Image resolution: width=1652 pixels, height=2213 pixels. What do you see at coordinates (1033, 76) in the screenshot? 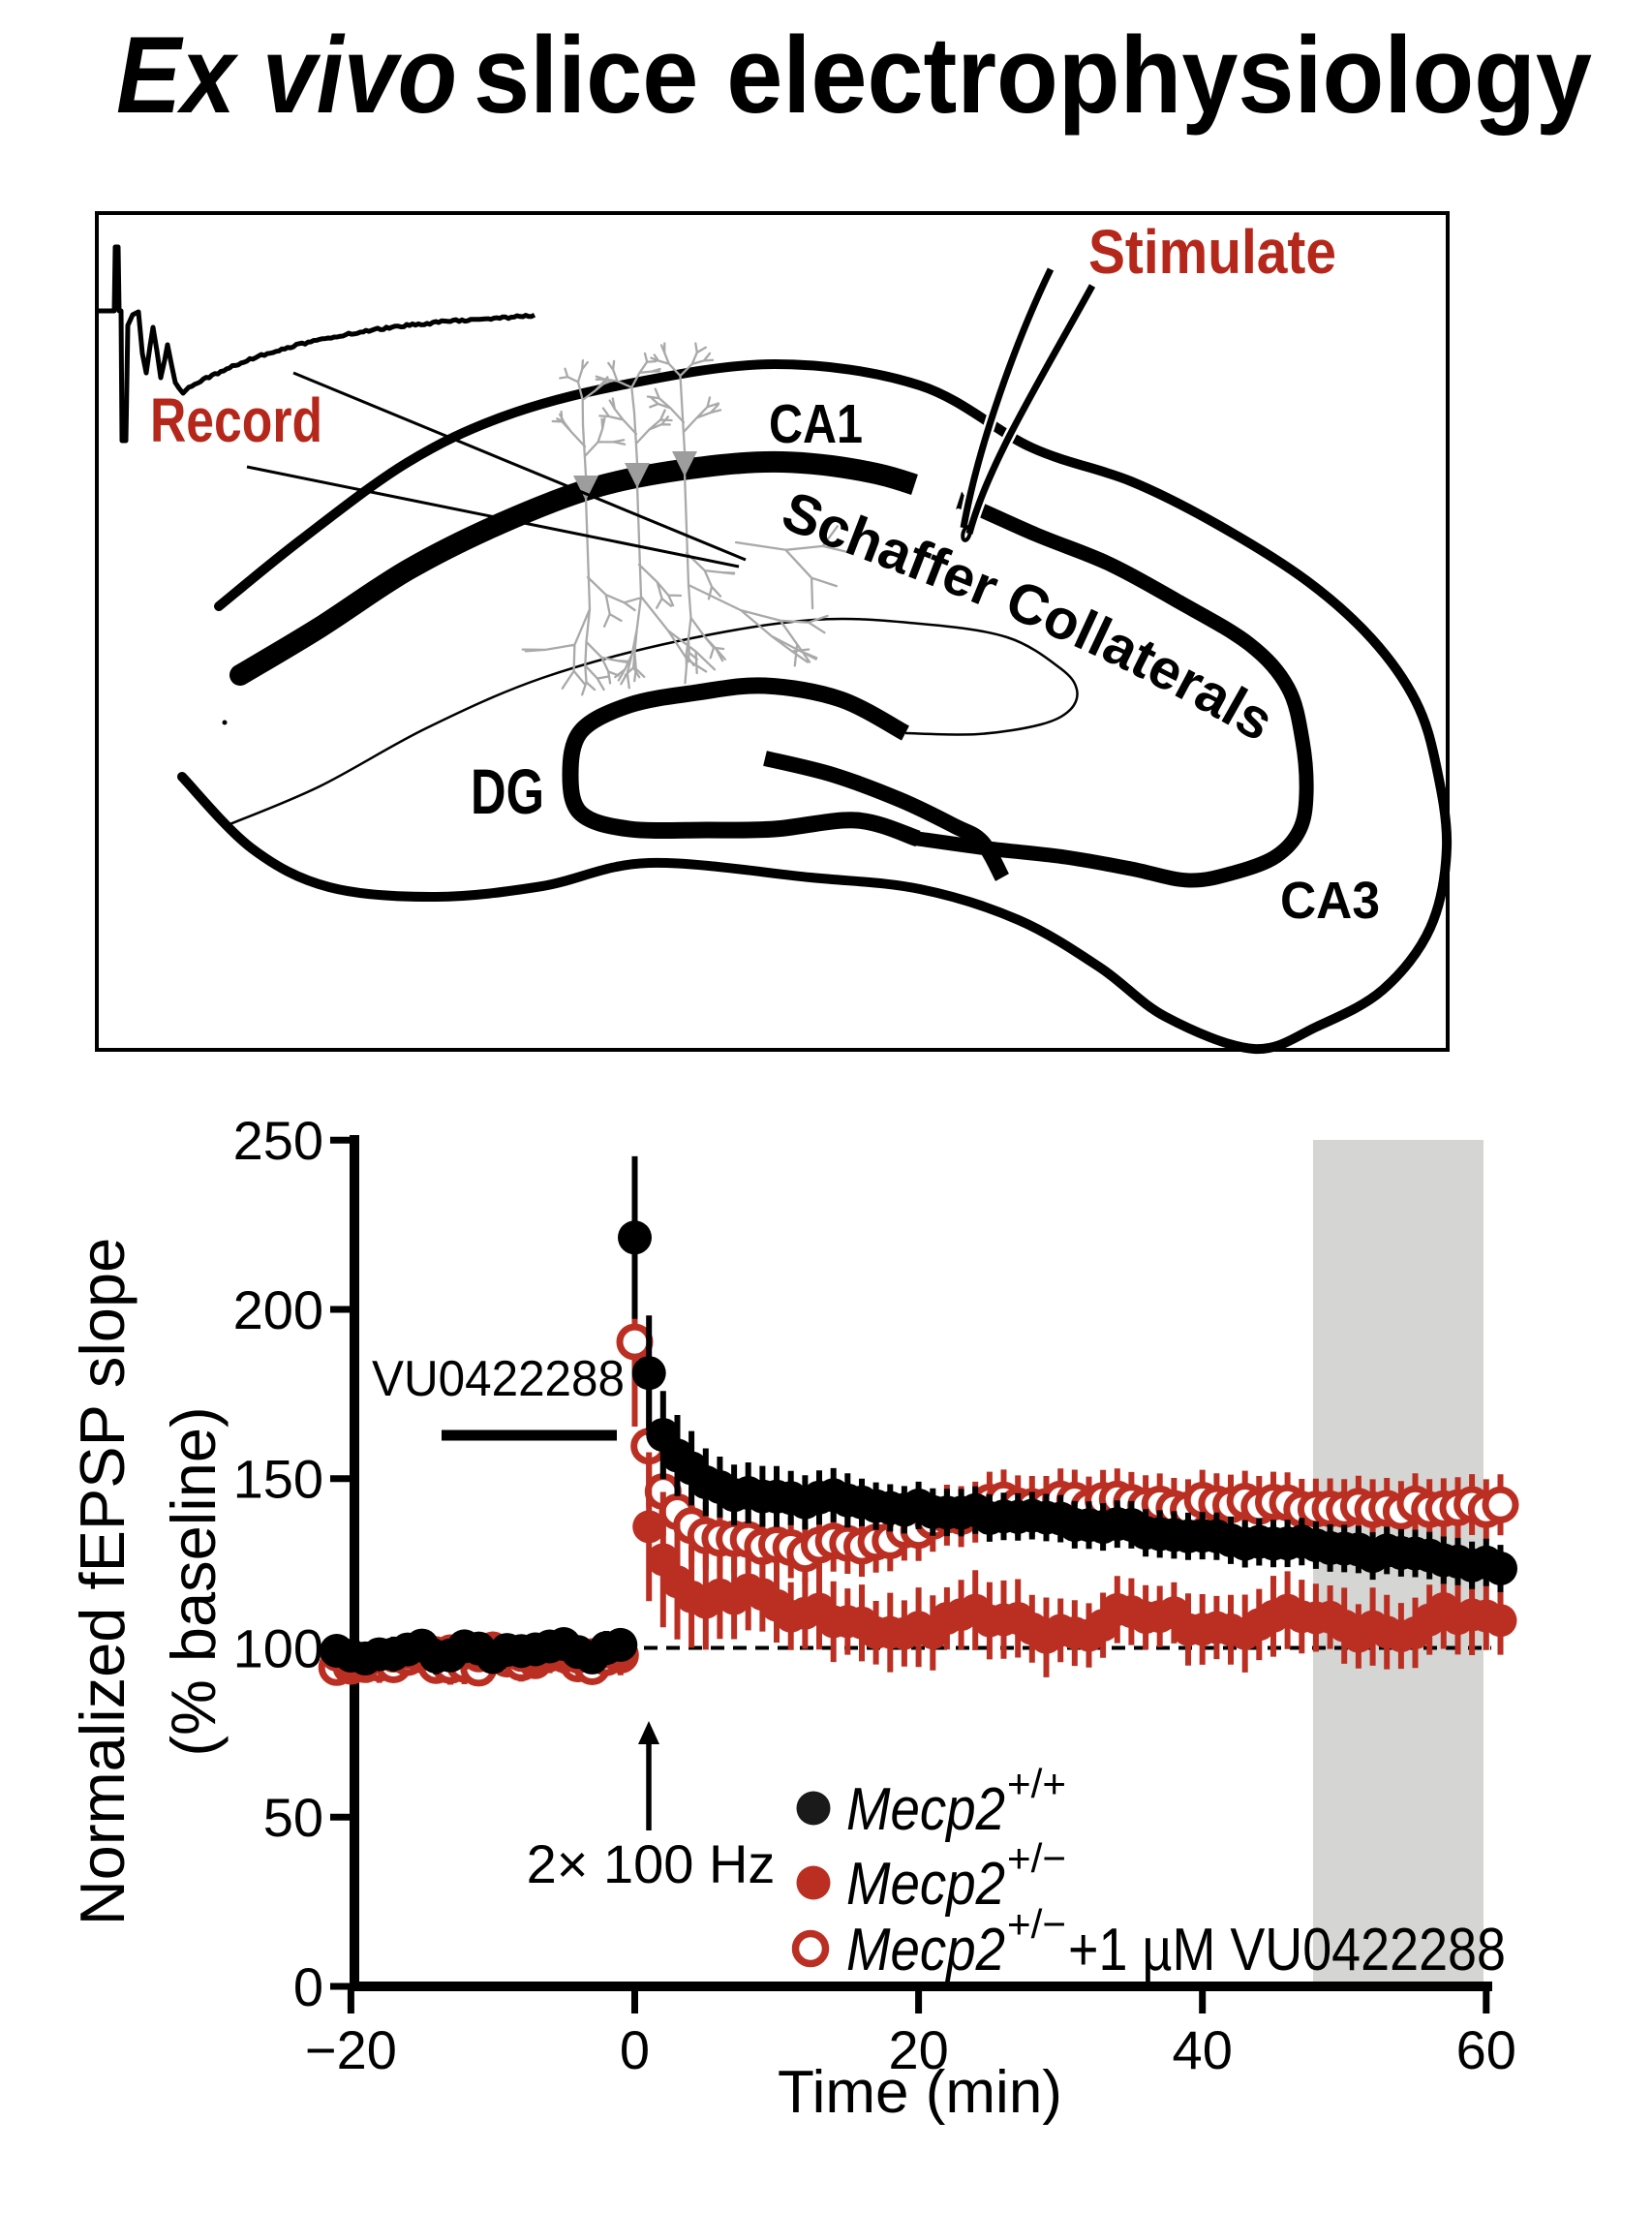
I see `svg-text: slice electrophysiology` at bounding box center [1033, 76].